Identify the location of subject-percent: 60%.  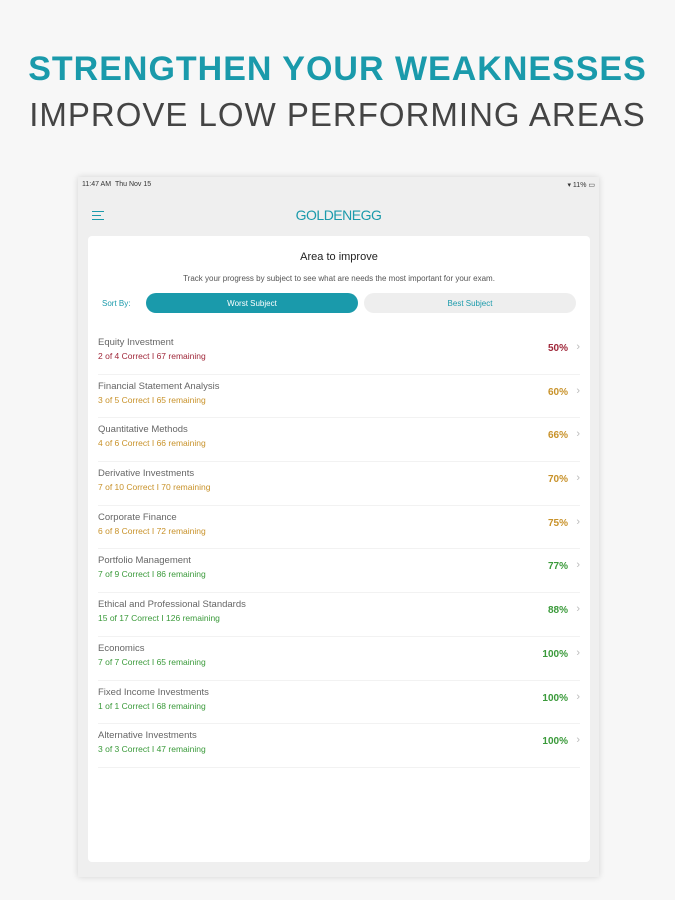
(557, 392).